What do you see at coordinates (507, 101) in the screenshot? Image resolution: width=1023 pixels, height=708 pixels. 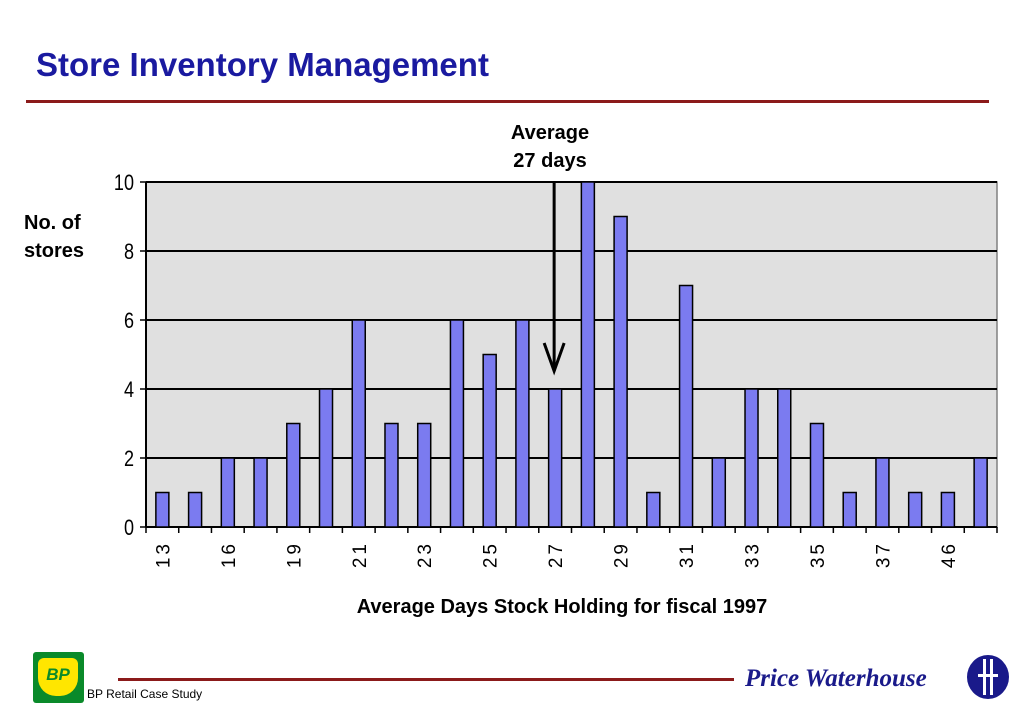 I see `title-divider` at bounding box center [507, 101].